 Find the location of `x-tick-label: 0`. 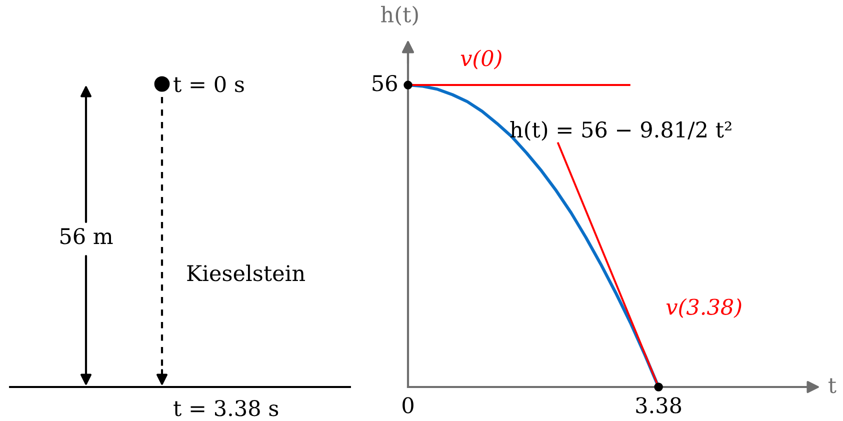

x-tick-label: 0 is located at coordinates (408, 405).